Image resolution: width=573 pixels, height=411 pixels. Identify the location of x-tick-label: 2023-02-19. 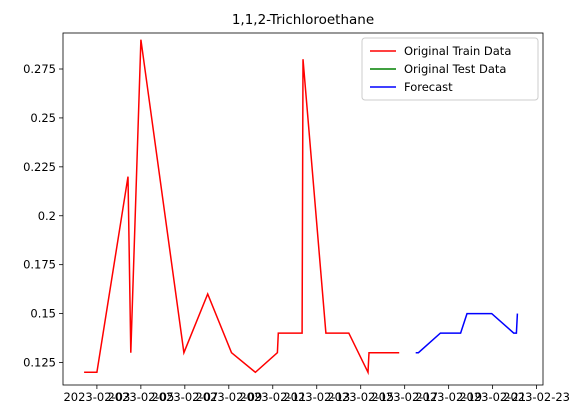
(448, 397).